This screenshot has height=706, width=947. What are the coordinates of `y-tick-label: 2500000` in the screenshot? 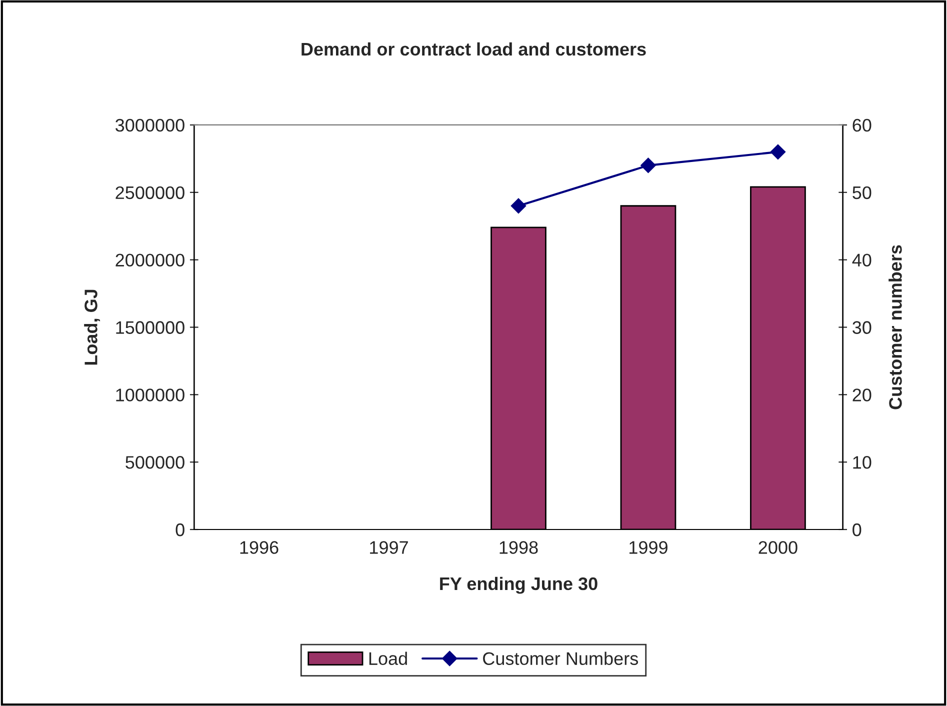 It's located at (150, 193).